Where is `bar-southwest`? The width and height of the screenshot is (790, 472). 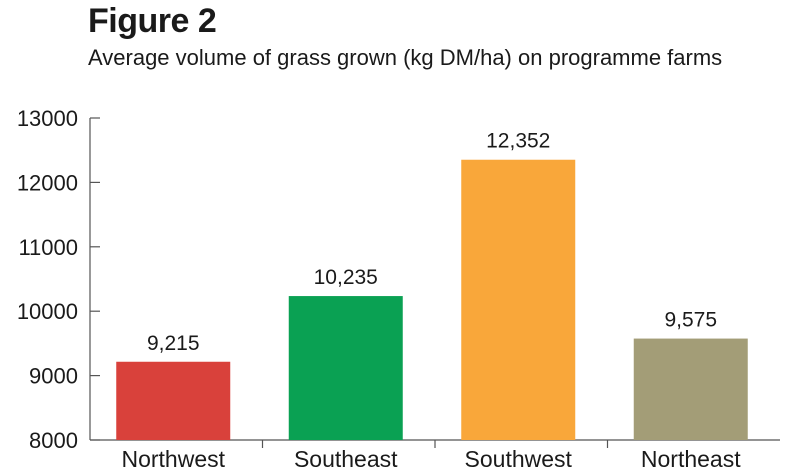 bar-southwest is located at coordinates (518, 299).